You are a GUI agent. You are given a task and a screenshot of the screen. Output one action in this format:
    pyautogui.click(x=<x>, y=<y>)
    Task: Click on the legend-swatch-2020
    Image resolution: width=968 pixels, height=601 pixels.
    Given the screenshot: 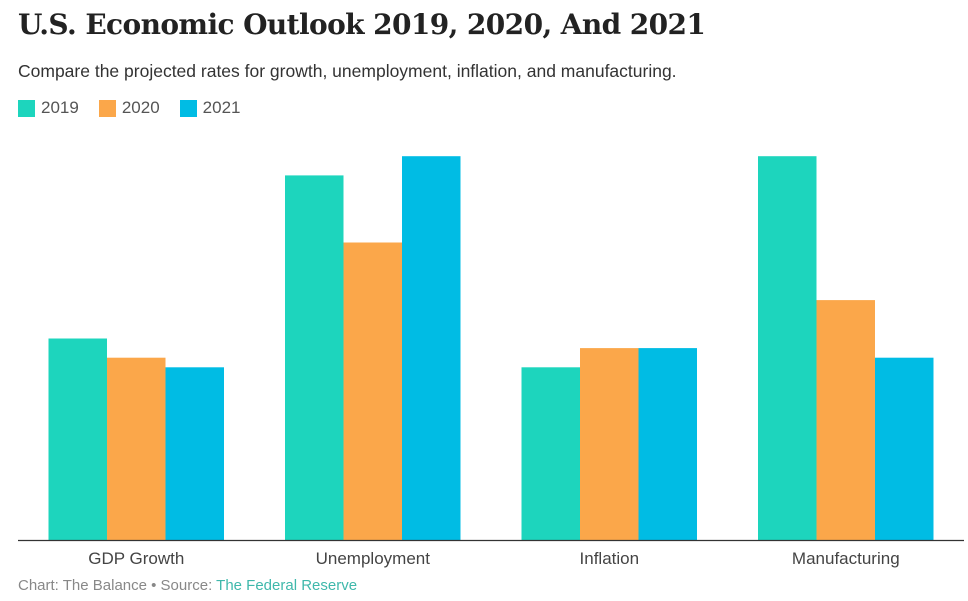 What is the action you would take?
    pyautogui.click(x=107, y=108)
    